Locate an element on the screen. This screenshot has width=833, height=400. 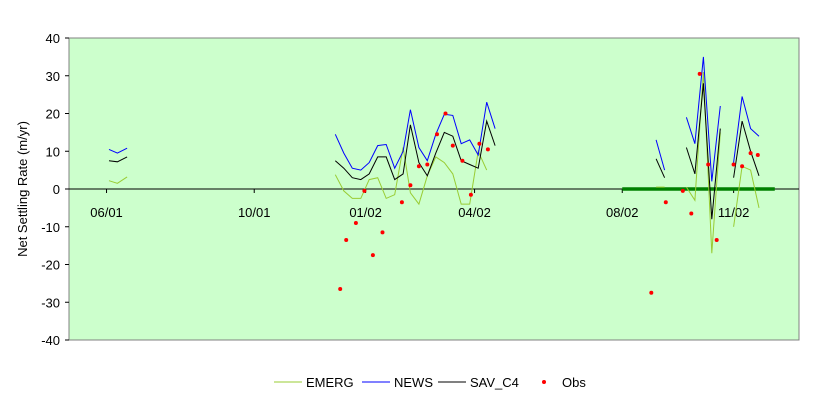
y-tick-label: 10 is located at coordinates (53, 151).